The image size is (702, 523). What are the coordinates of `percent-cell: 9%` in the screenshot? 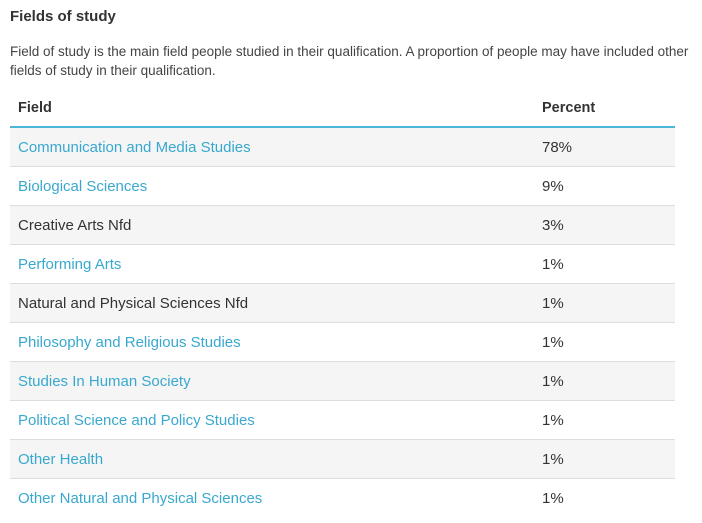 It's located at (604, 186).